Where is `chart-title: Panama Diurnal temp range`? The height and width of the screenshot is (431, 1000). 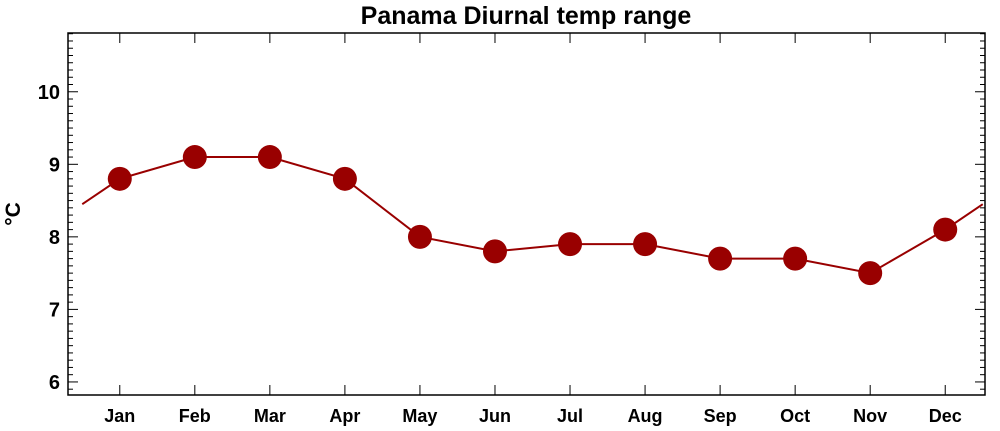 chart-title: Panama Diurnal temp range is located at coordinates (526, 16).